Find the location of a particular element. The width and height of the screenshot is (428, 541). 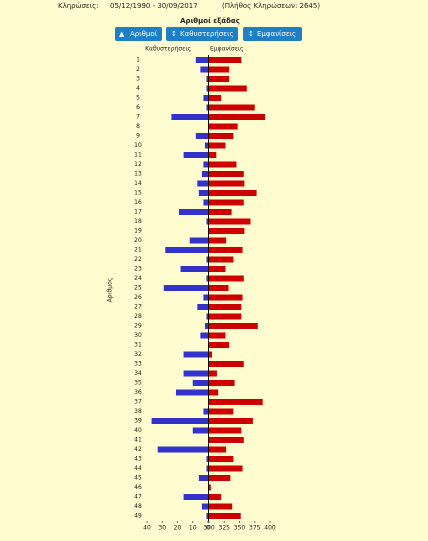

y-tick-label: 16 is located at coordinates (138, 202).